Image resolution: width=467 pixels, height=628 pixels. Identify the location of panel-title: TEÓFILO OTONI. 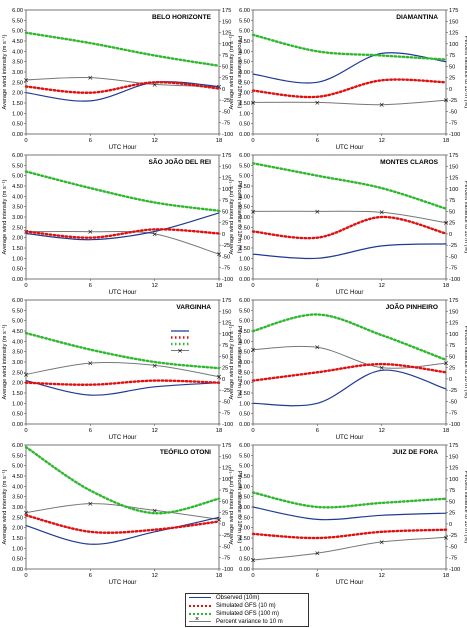
(185, 451).